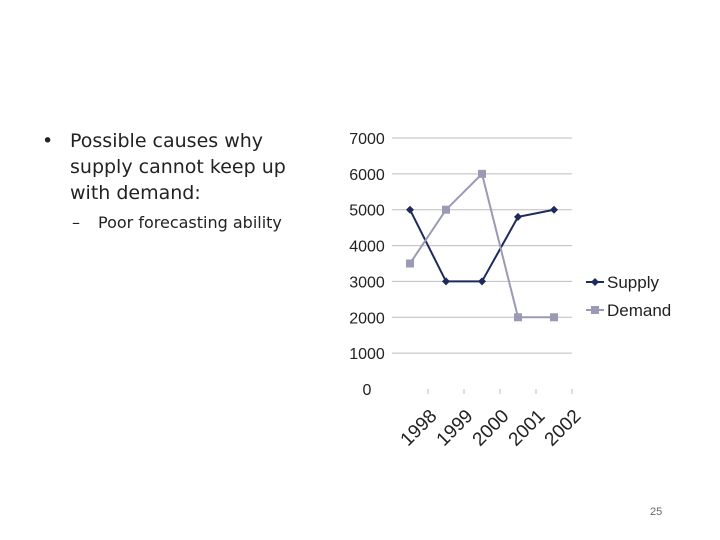 This screenshot has height=540, width=720. I want to click on legend-marker-demand, so click(595, 310).